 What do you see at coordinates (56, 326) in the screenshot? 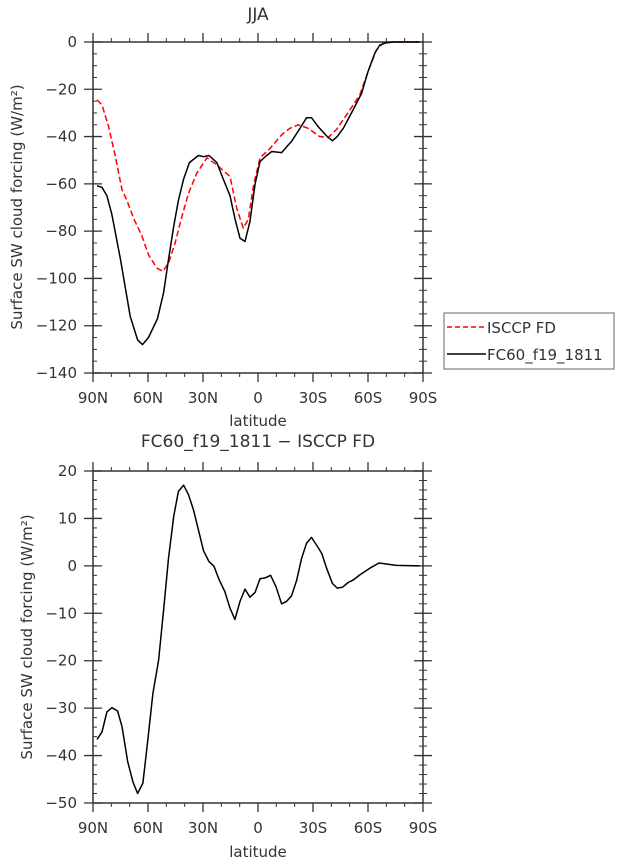
I see `y-tick-label: −120` at bounding box center [56, 326].